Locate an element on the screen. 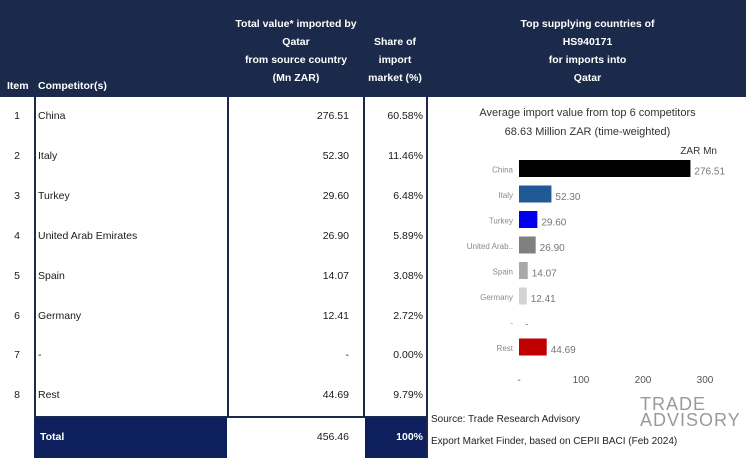  data-label: 12.41 is located at coordinates (543, 299).